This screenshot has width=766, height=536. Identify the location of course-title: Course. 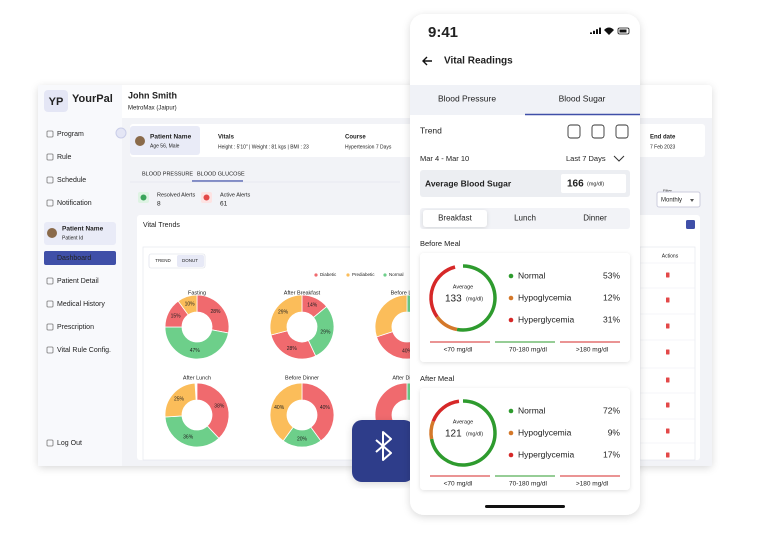
(355, 138).